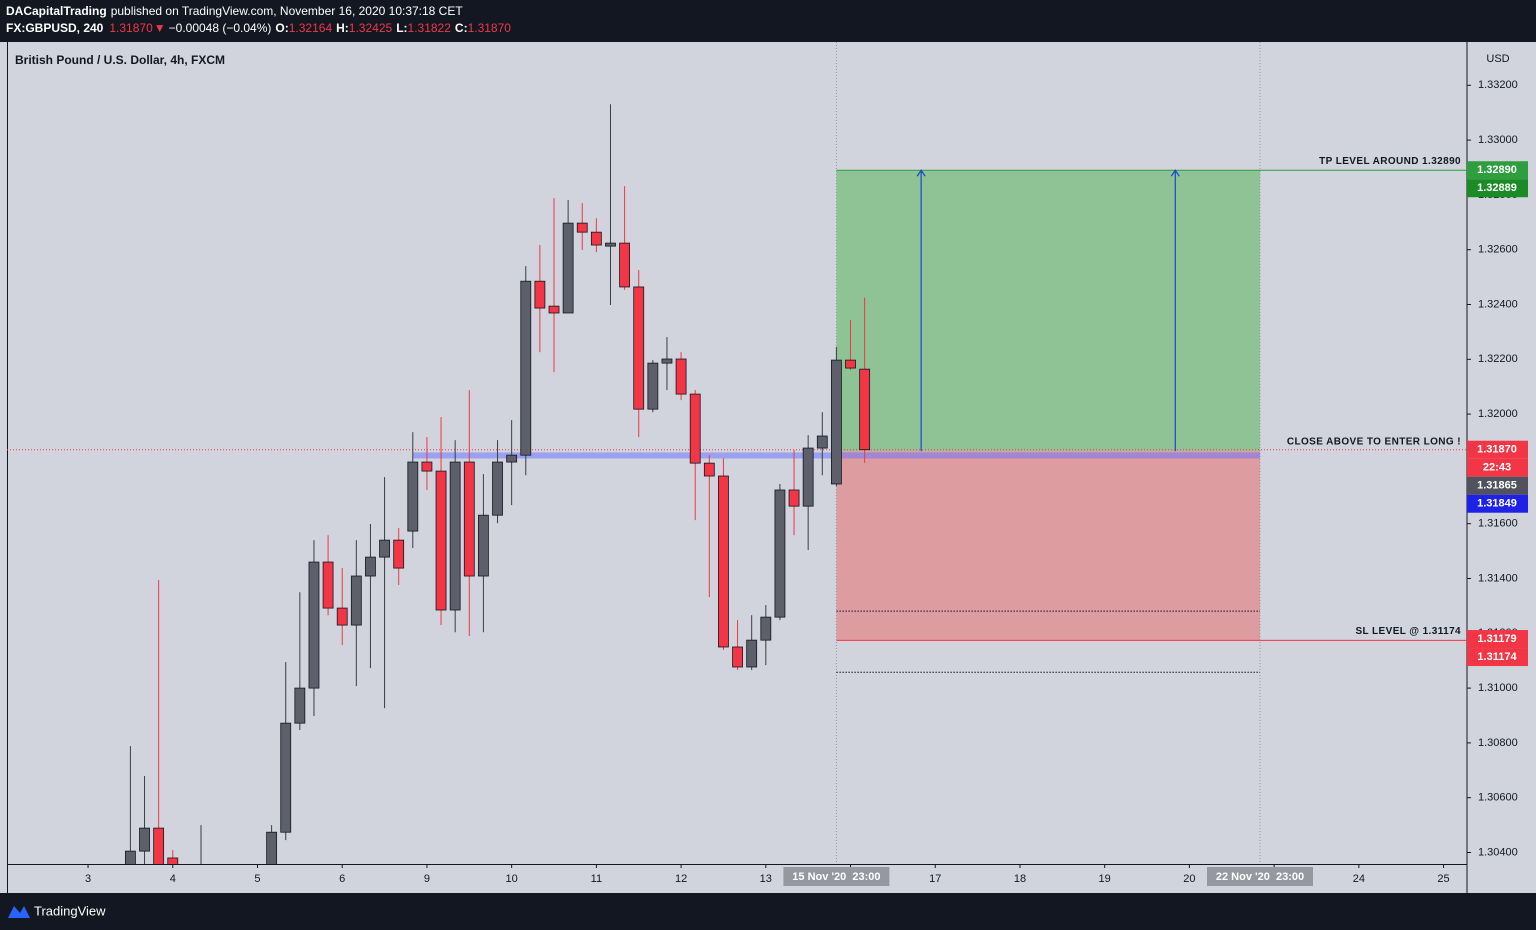  I want to click on footer-bar, so click(768, 911).